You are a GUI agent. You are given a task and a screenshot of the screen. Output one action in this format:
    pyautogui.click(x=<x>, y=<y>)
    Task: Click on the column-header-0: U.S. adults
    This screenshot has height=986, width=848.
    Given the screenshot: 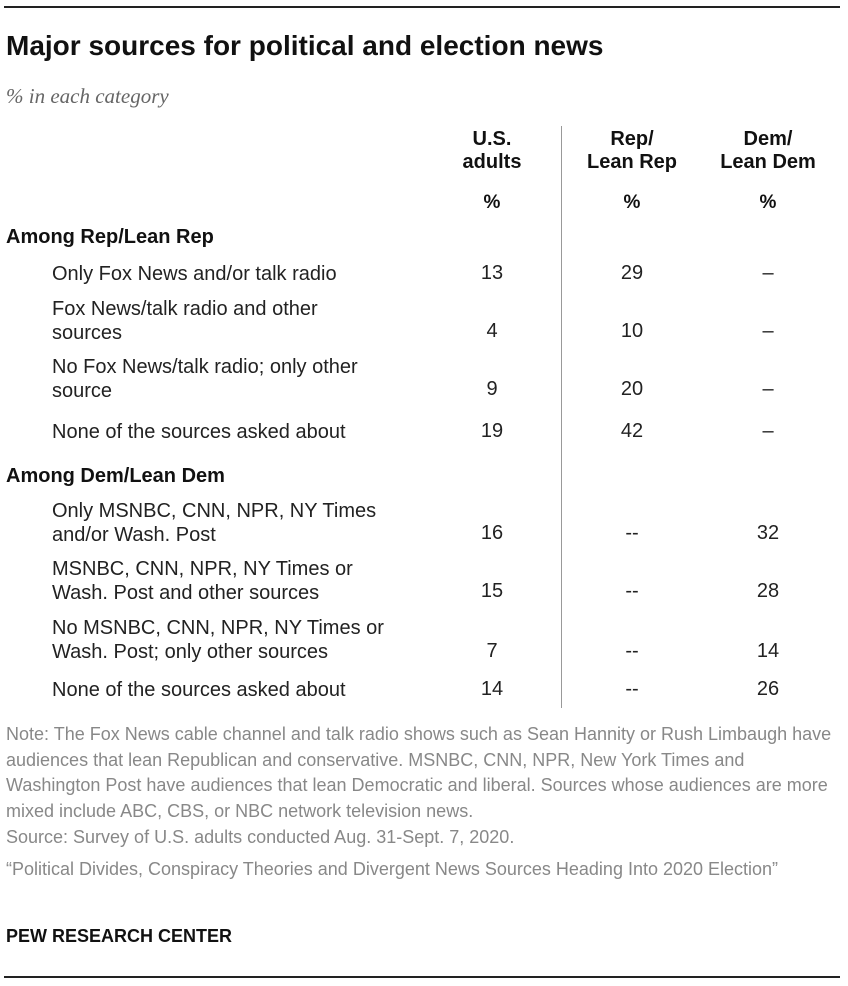 What is the action you would take?
    pyautogui.click(x=492, y=150)
    